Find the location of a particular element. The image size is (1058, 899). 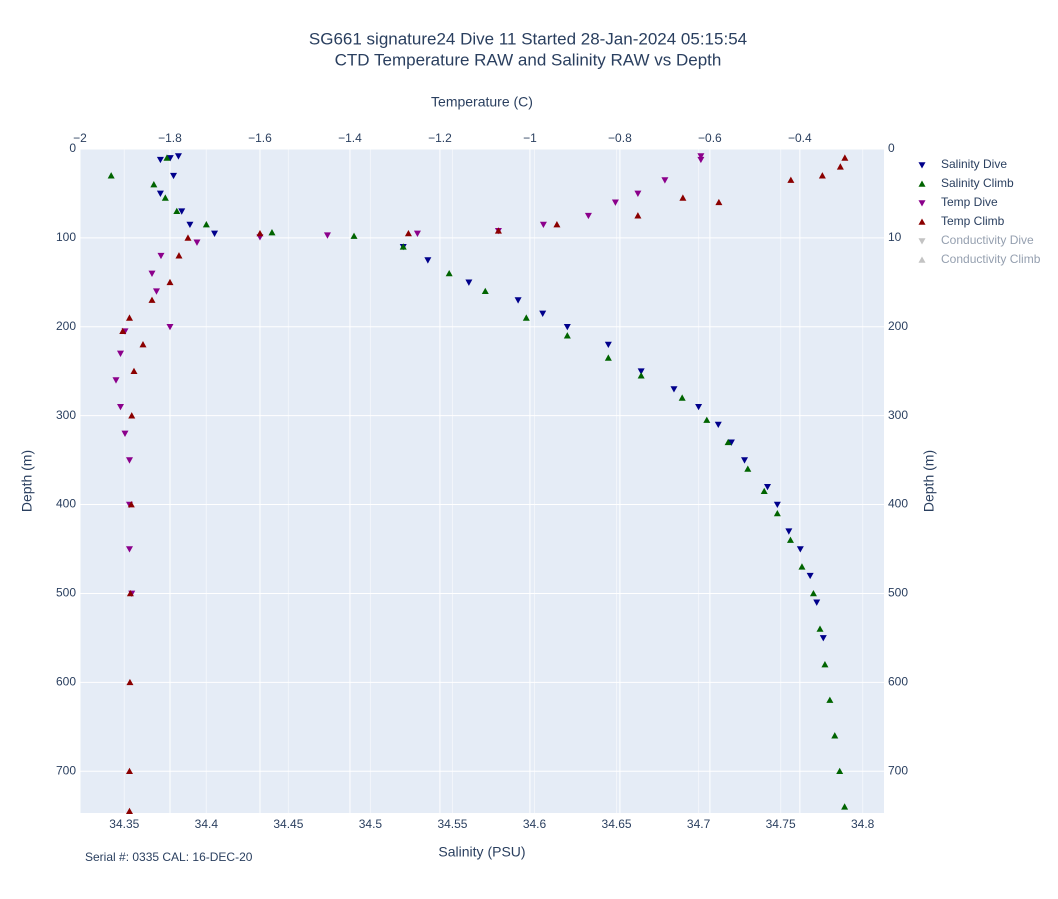

x-tick-label: 34.4 is located at coordinates (207, 824).